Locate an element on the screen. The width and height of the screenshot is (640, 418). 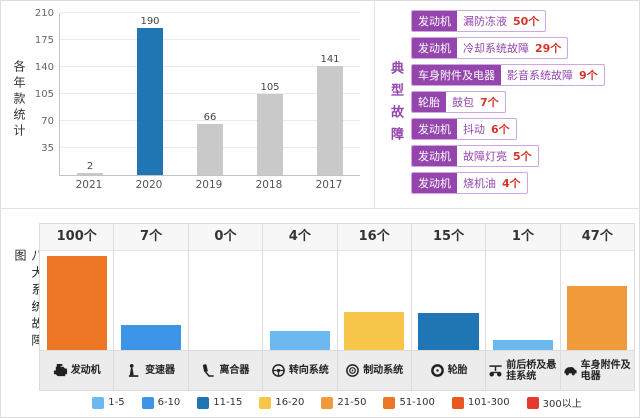
legend-item: 1-5 is located at coordinates (108, 402).